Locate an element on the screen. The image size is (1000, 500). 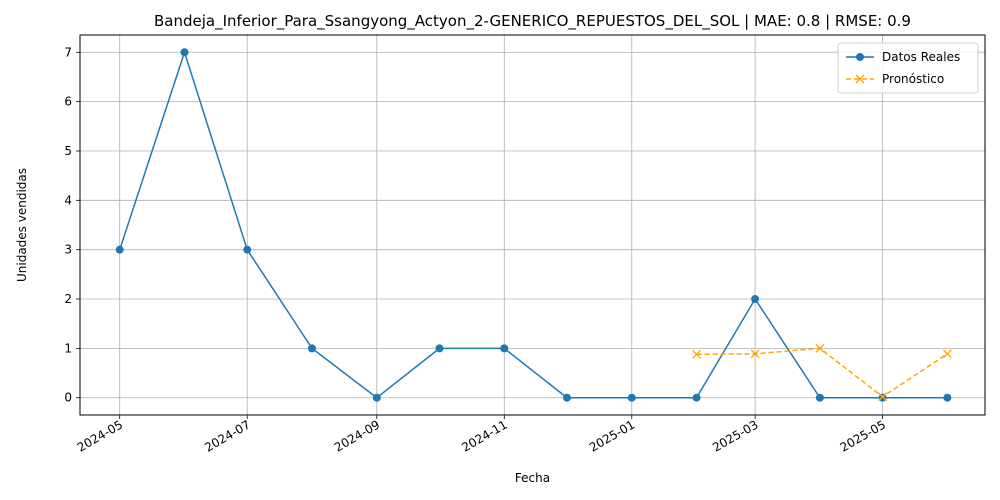
y-tick-label: 2 is located at coordinates (68, 299).